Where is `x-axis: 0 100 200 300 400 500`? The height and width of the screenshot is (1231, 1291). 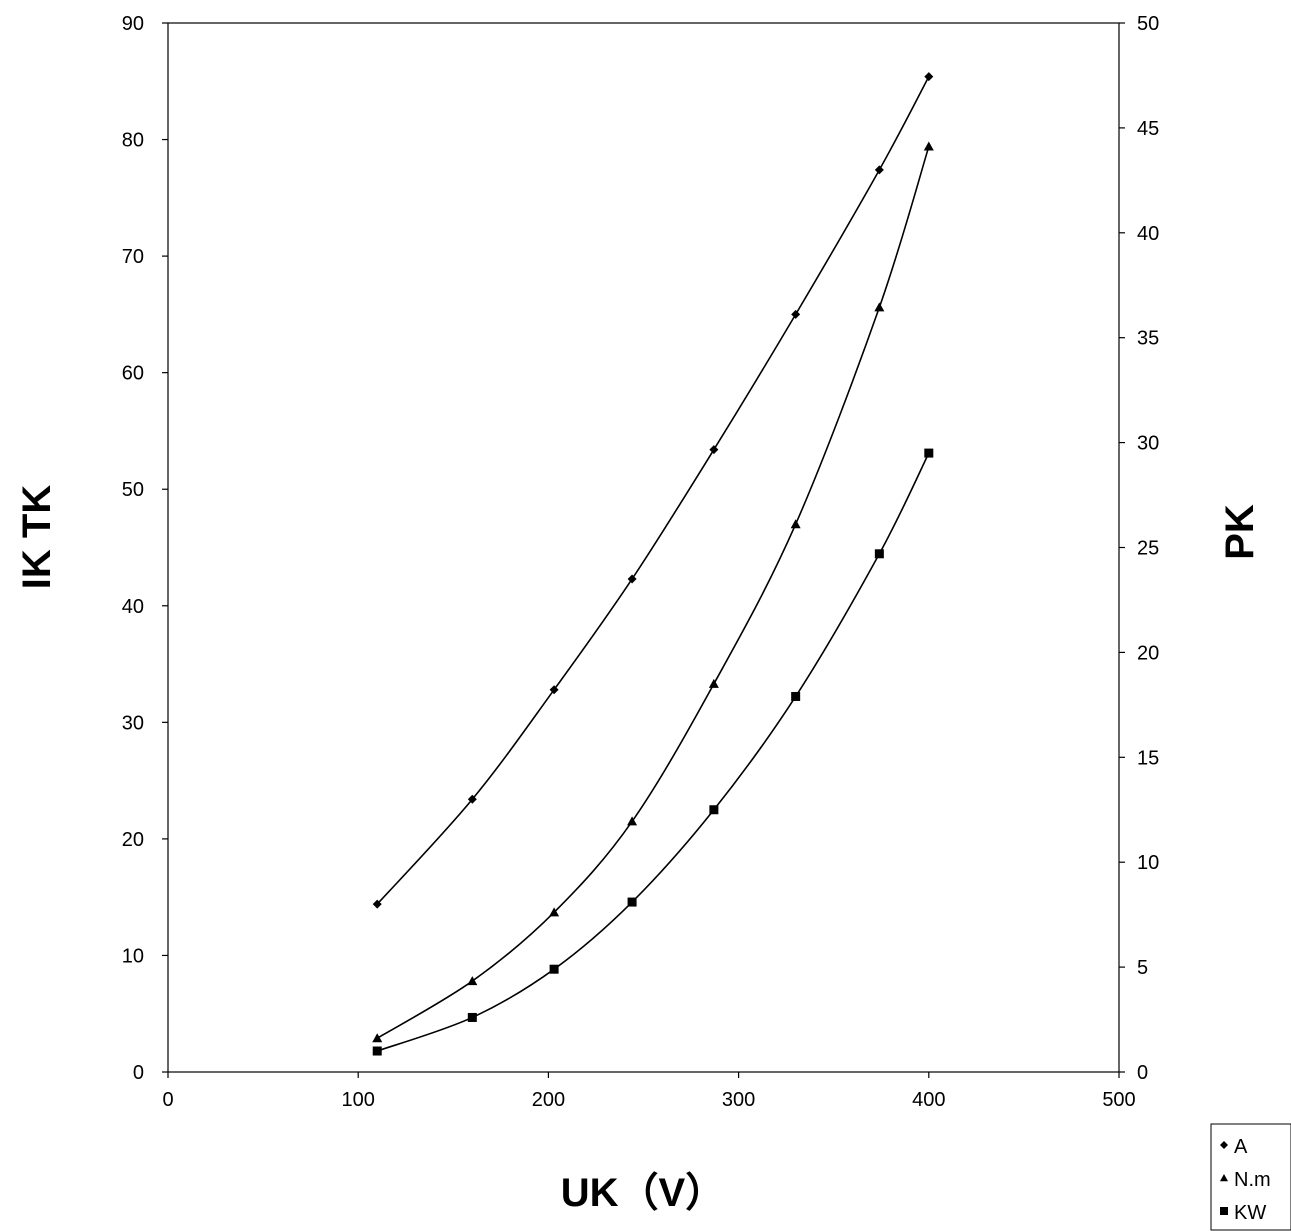
x-axis: 0 100 200 300 400 500 is located at coordinates (649, 1091).